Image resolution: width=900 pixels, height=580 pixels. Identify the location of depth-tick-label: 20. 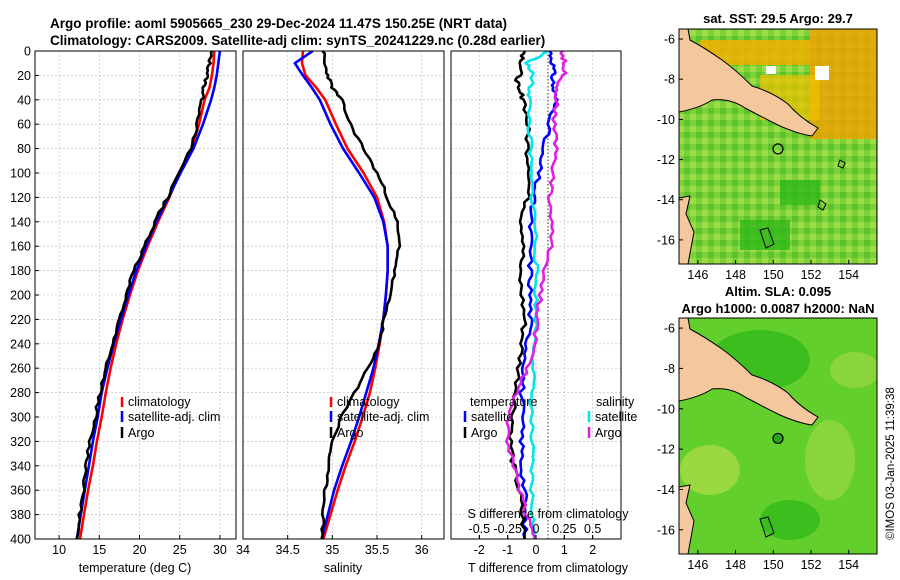
(24, 76).